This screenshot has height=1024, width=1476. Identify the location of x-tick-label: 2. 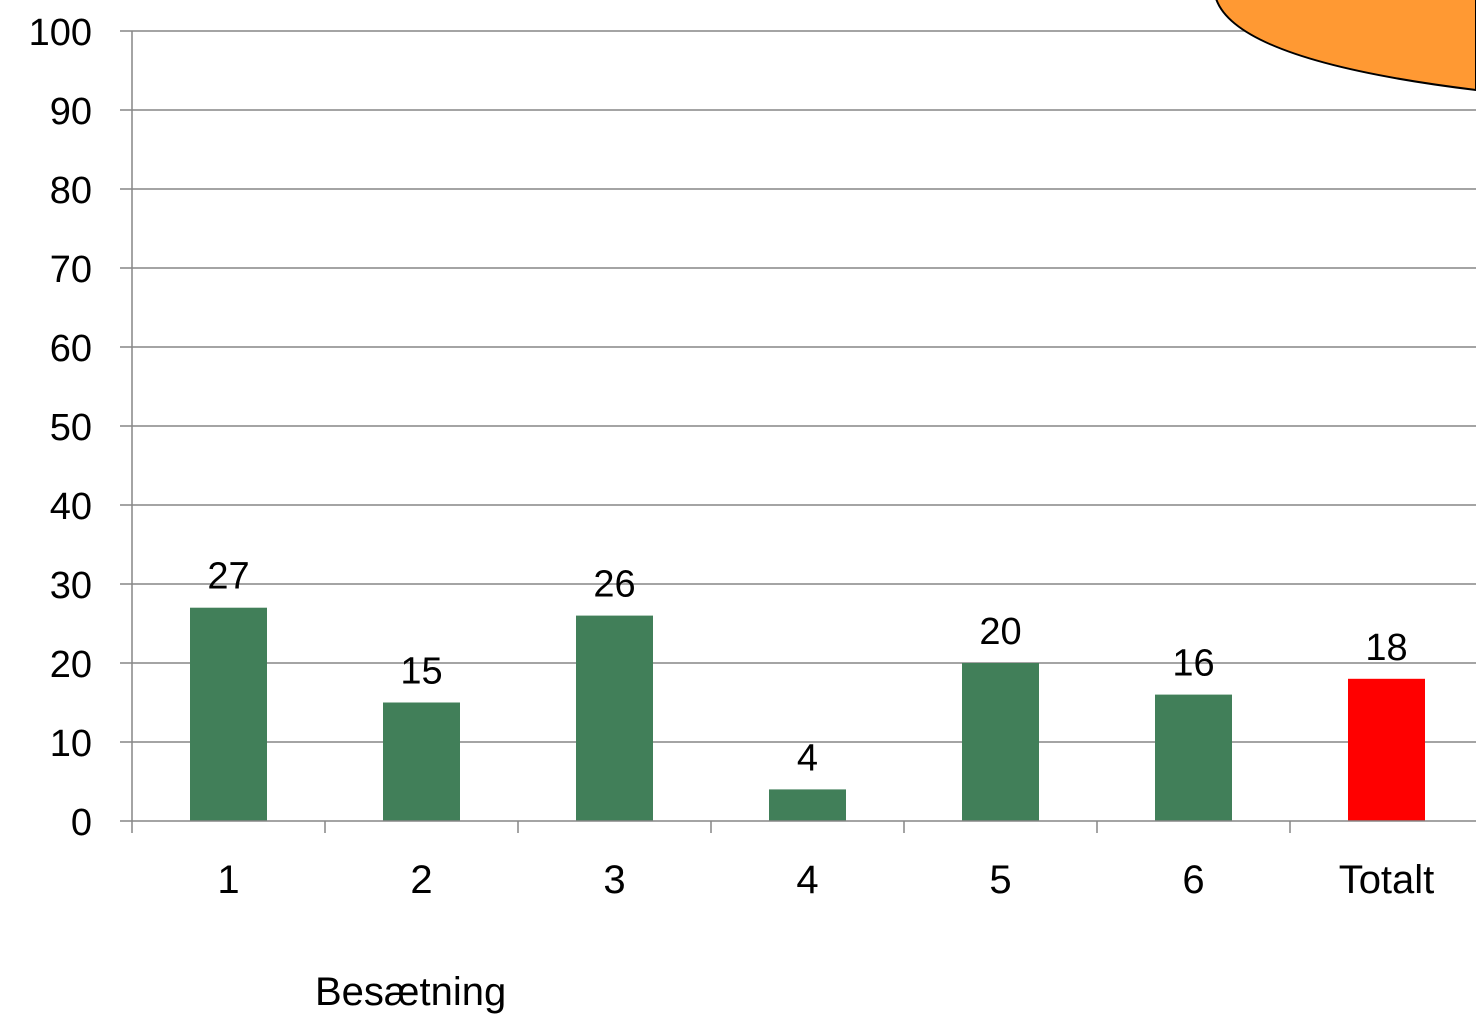
(421, 880).